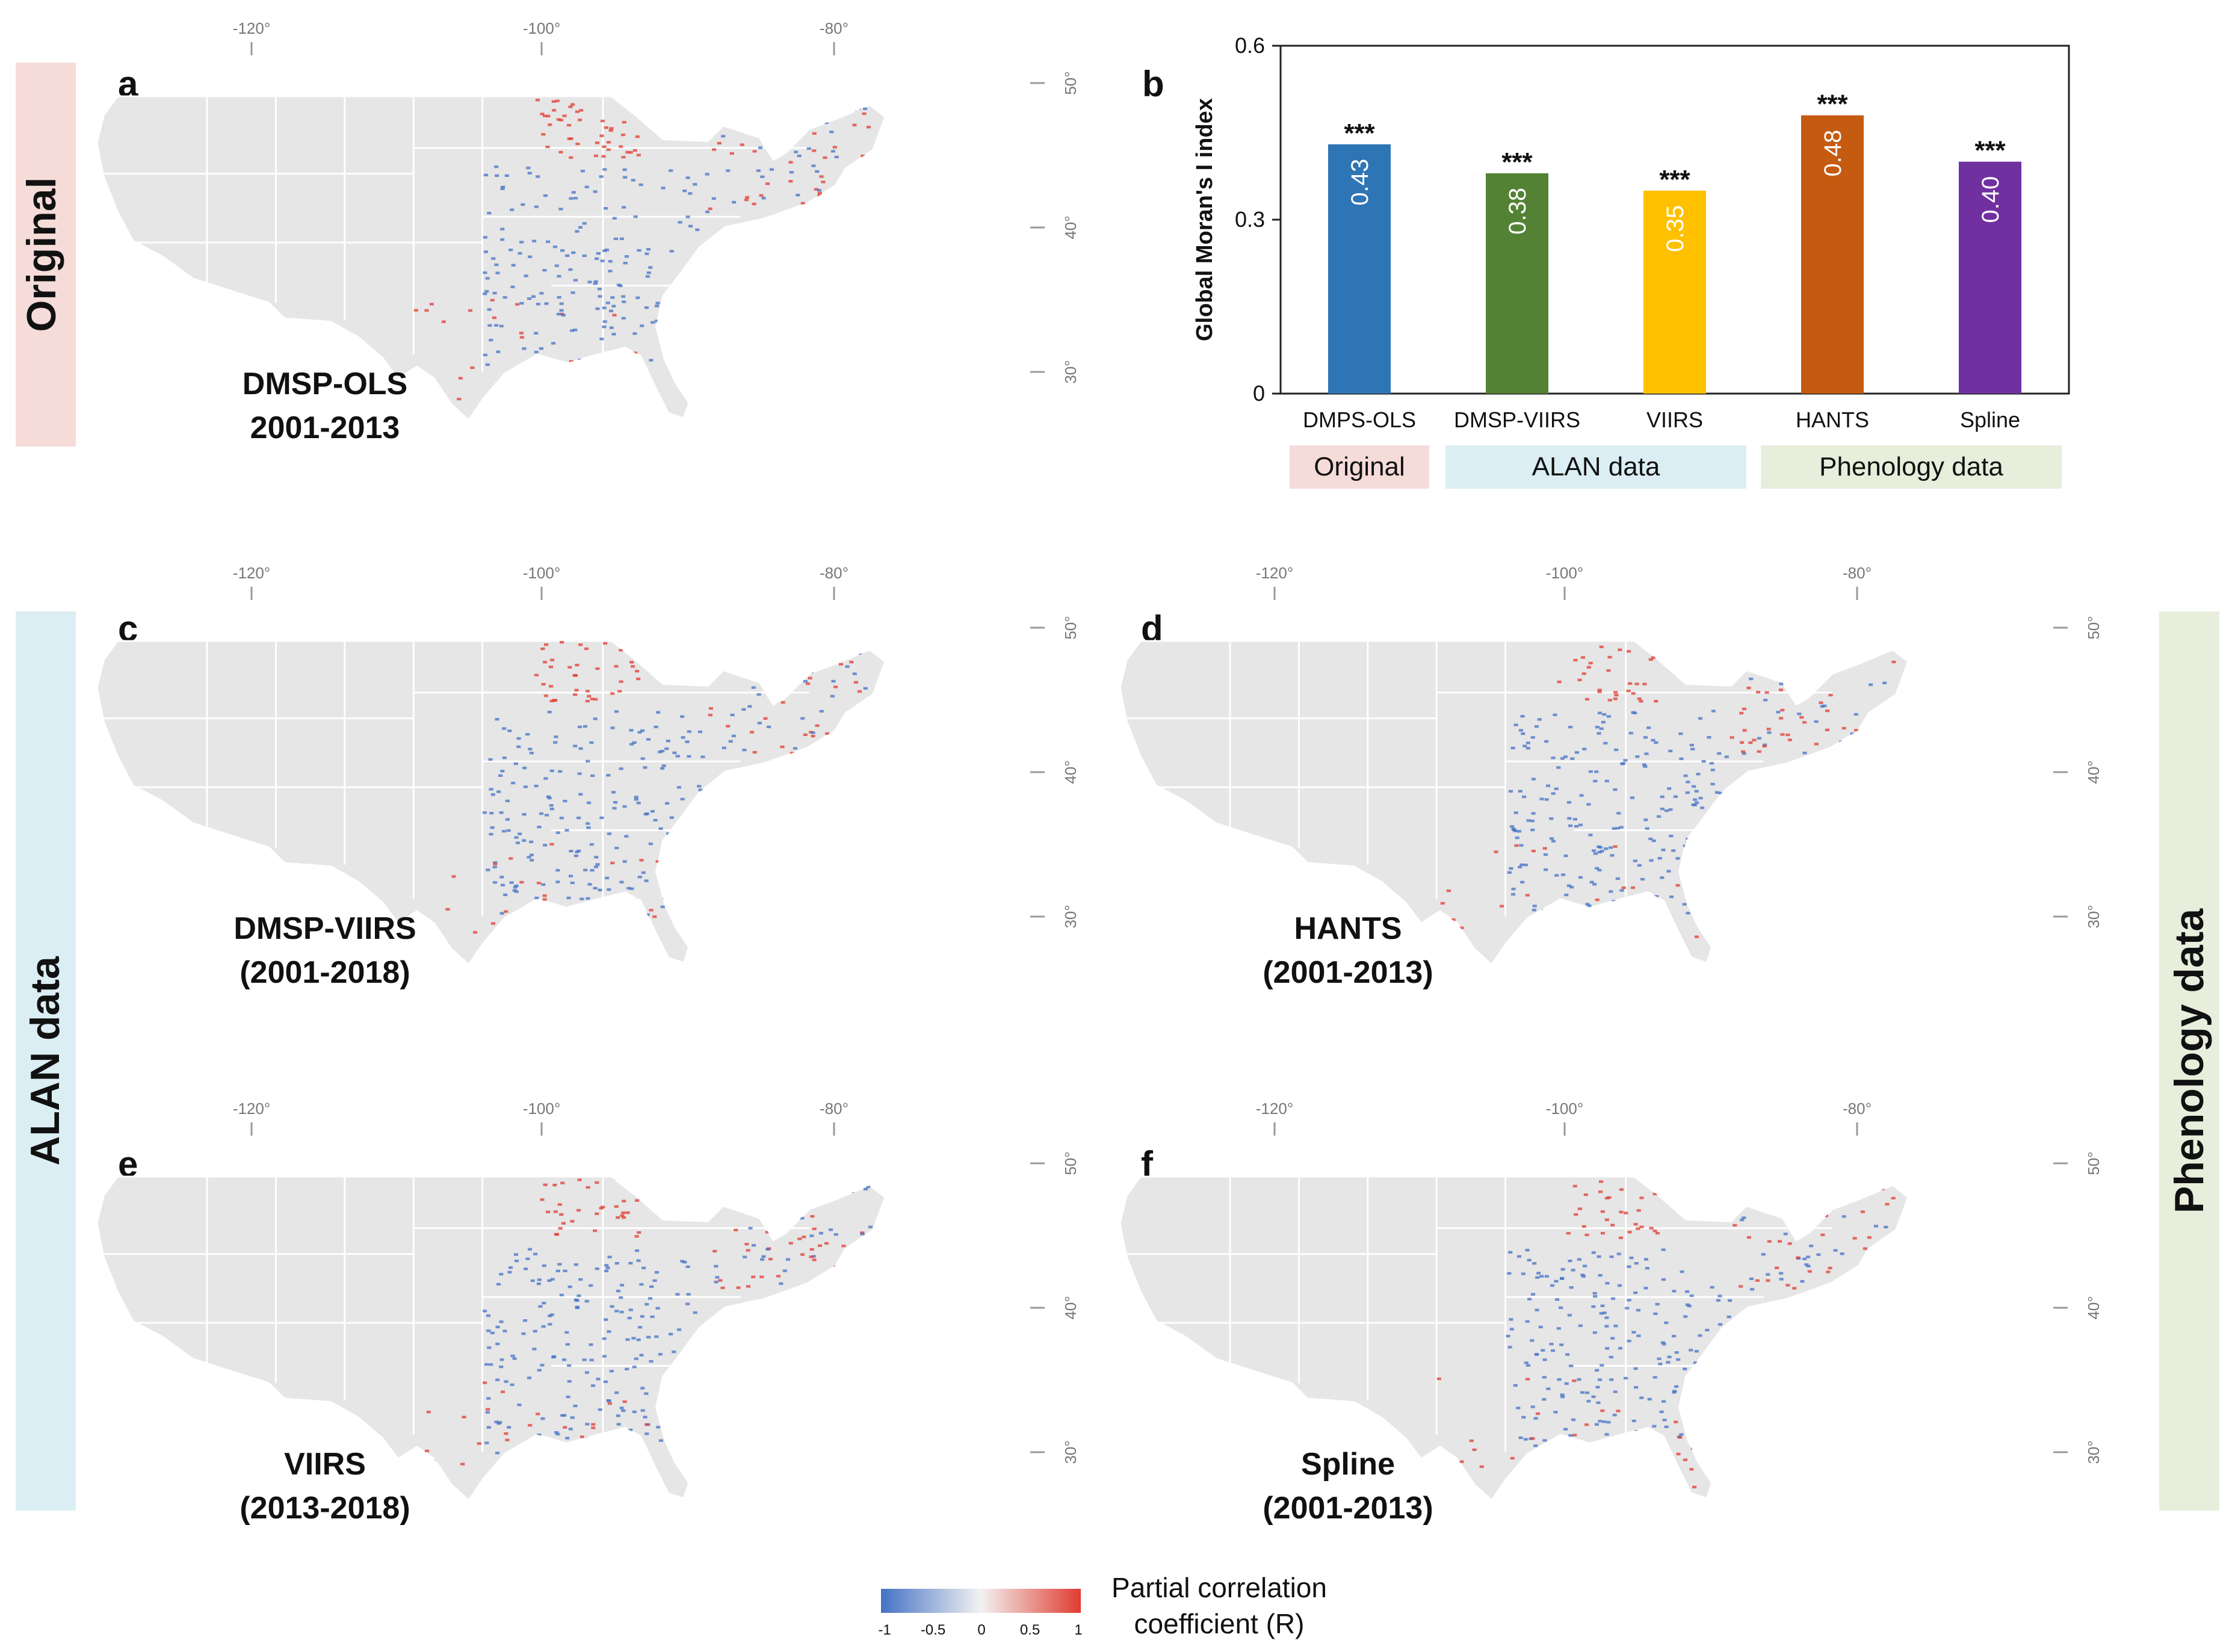  Describe the element at coordinates (1360, 133) in the screenshot. I see `significance-label: ***` at that location.